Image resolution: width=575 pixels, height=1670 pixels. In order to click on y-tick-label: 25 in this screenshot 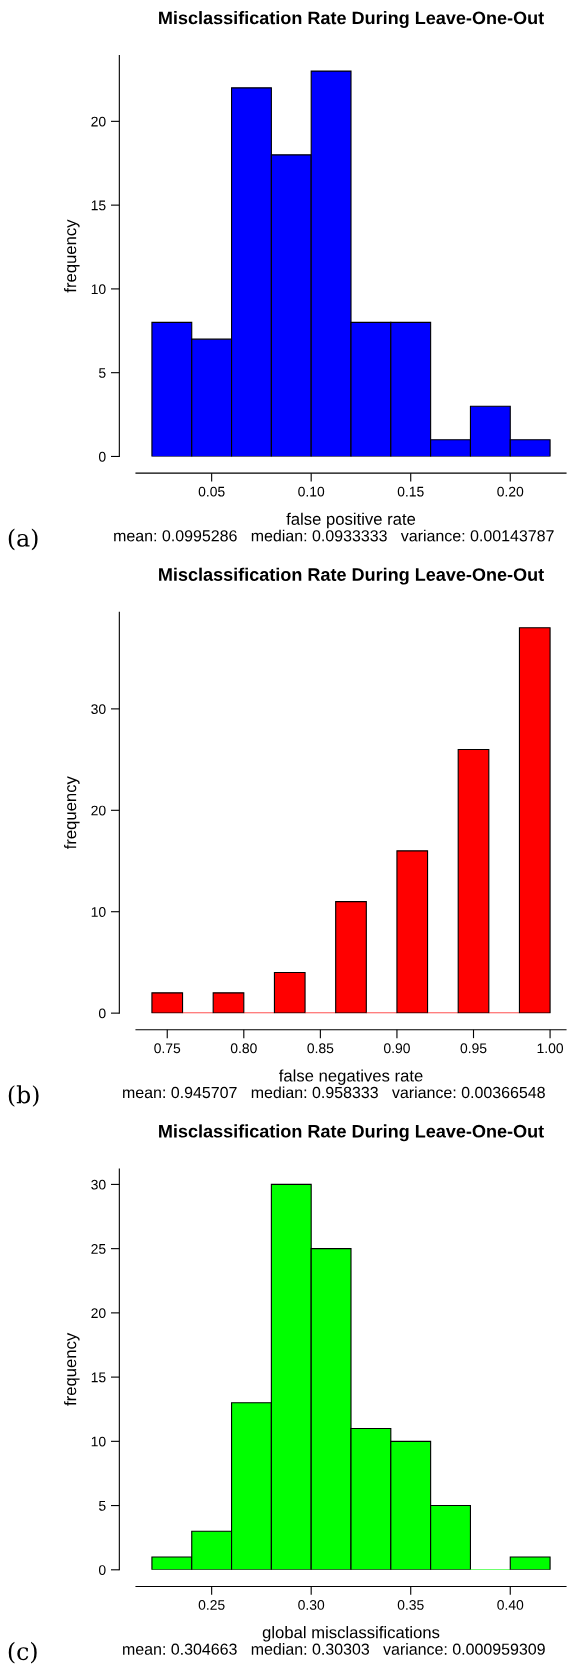, I will do `click(98, 1248)`.